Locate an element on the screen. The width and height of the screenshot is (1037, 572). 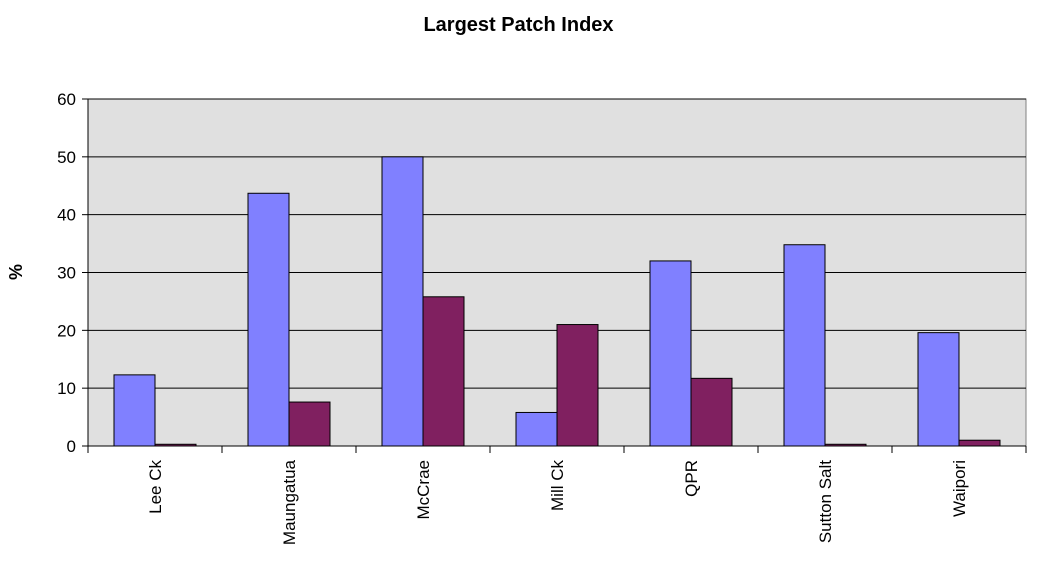
y-axis-label: % is located at coordinates (16, 272).